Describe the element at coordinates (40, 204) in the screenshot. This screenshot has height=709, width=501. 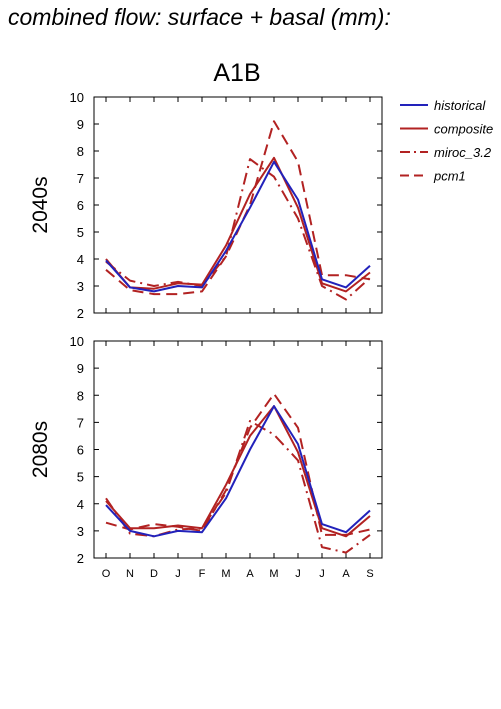
I see `panel-label: 2040s` at that location.